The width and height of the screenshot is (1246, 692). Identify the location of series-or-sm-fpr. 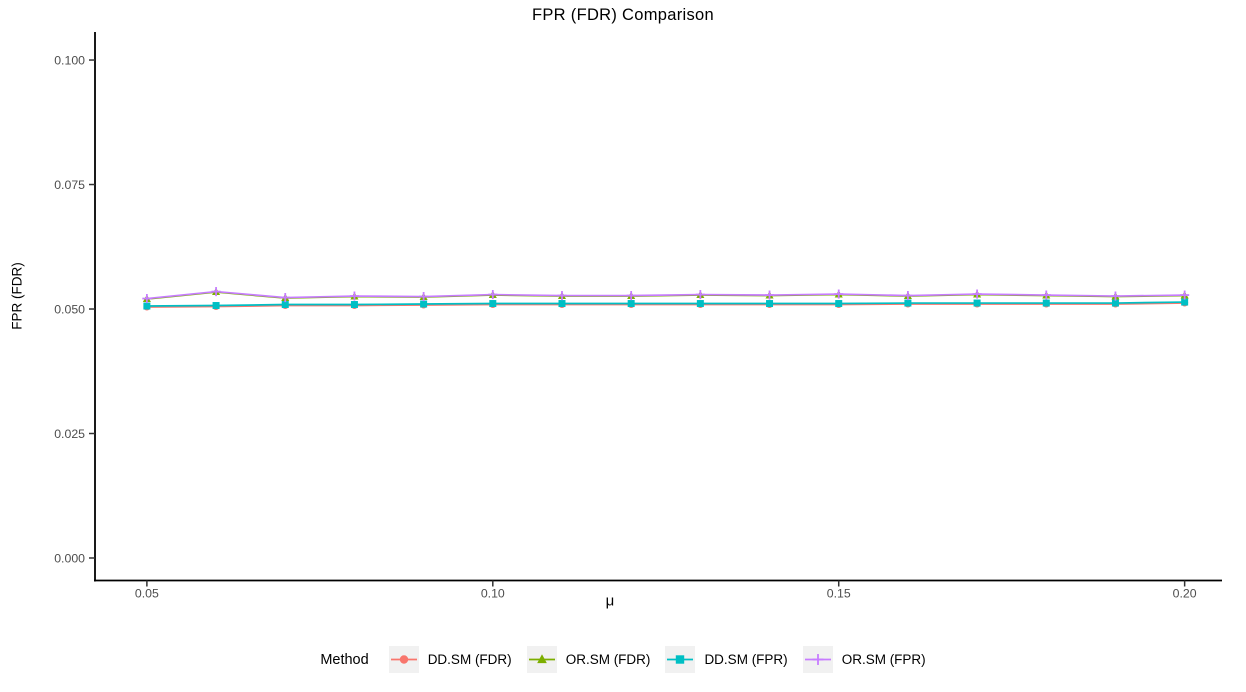
(666, 295).